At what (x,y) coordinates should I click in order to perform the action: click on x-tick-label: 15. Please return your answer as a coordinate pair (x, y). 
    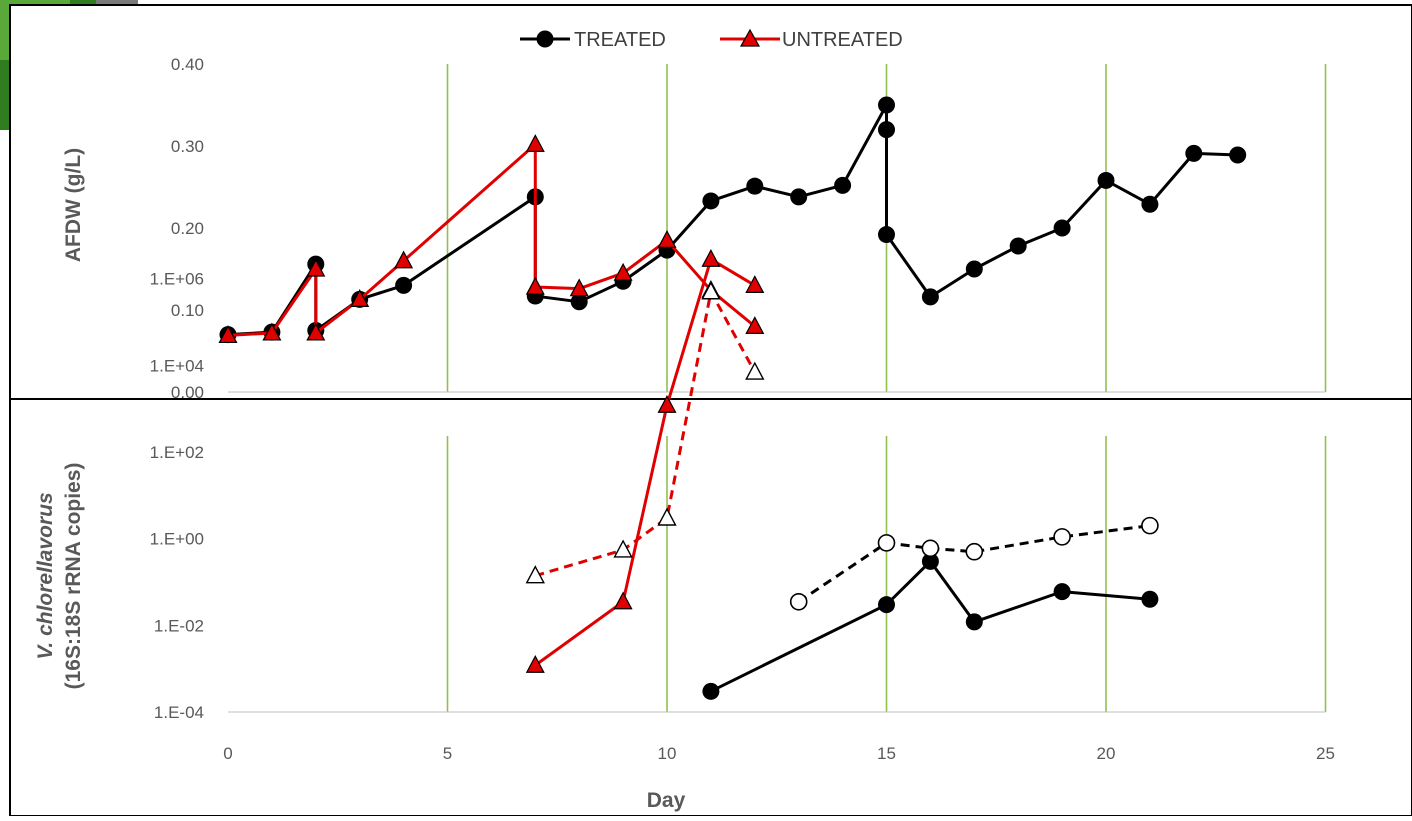
    Looking at the image, I should click on (886, 753).